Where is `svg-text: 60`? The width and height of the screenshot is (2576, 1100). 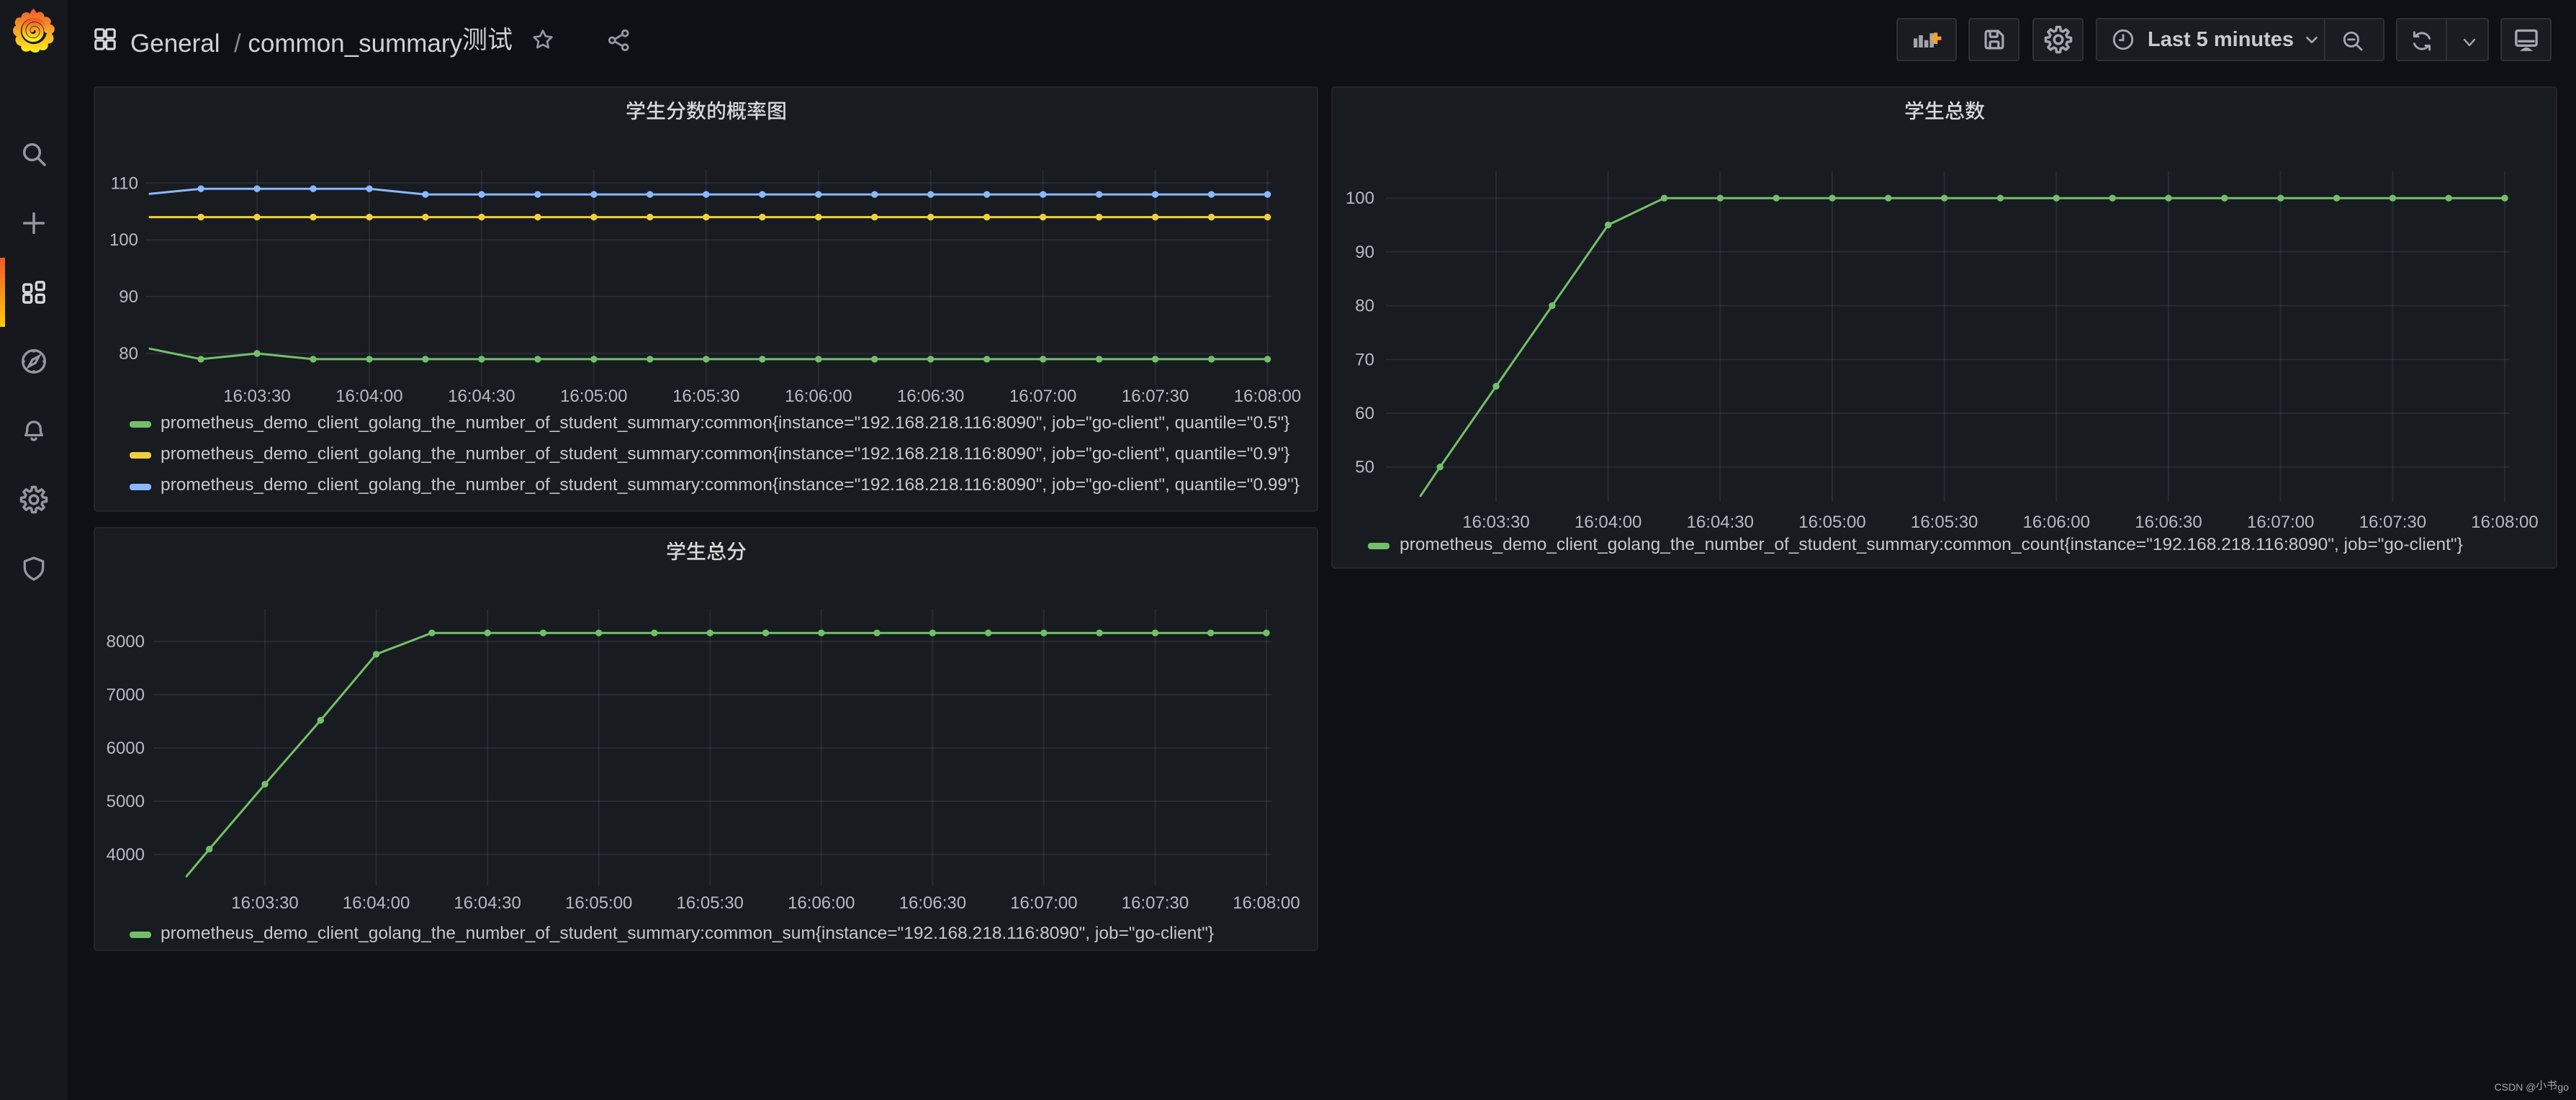
svg-text: 60 is located at coordinates (1364, 413).